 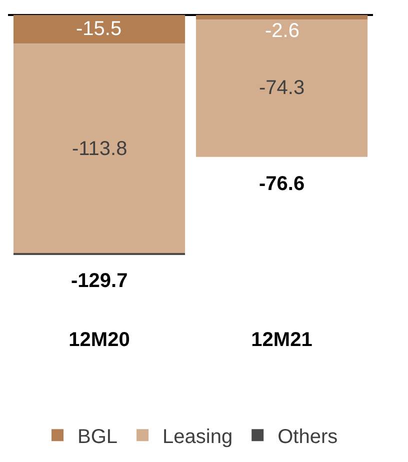 What do you see at coordinates (308, 437) in the screenshot?
I see `legend-label: Others` at bounding box center [308, 437].